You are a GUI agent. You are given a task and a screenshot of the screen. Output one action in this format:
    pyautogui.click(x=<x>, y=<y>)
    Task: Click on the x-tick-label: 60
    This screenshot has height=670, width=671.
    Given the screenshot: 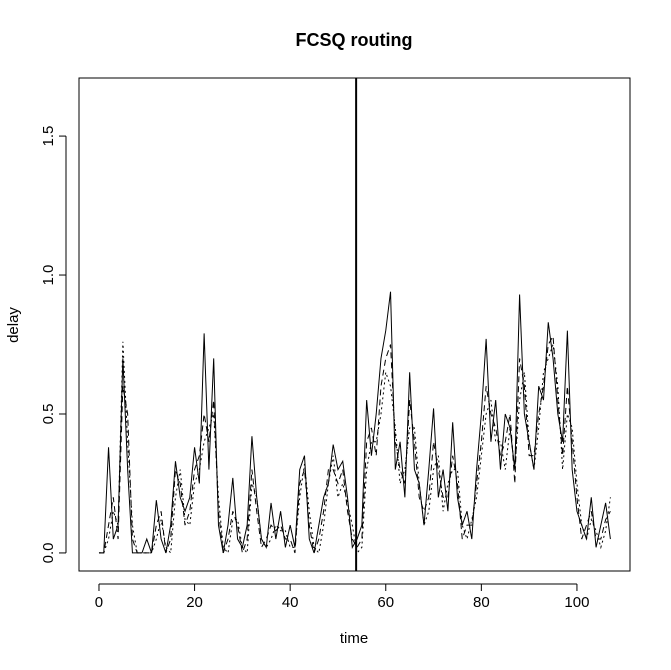 What is the action you would take?
    pyautogui.click(x=385, y=602)
    